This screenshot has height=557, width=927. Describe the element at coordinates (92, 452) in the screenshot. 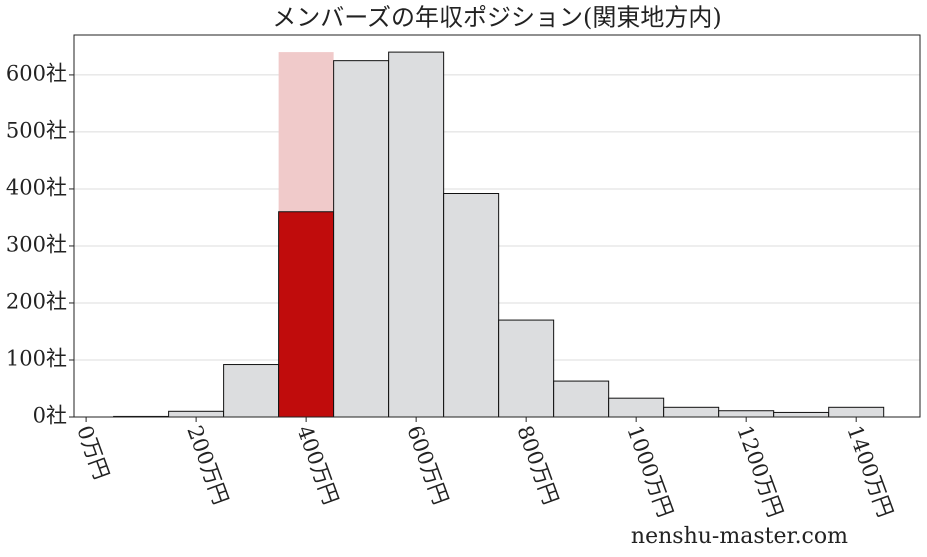

I see `x-tick-label: 0万円` at that location.